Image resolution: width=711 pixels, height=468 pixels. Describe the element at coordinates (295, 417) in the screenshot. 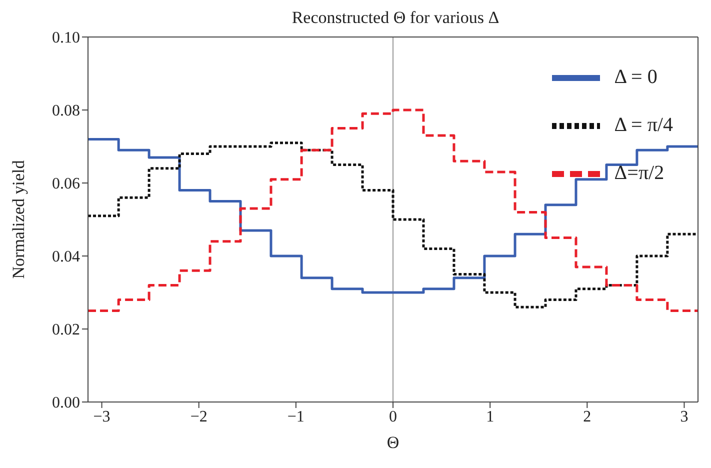

I see `x-tick-label: −1` at that location.